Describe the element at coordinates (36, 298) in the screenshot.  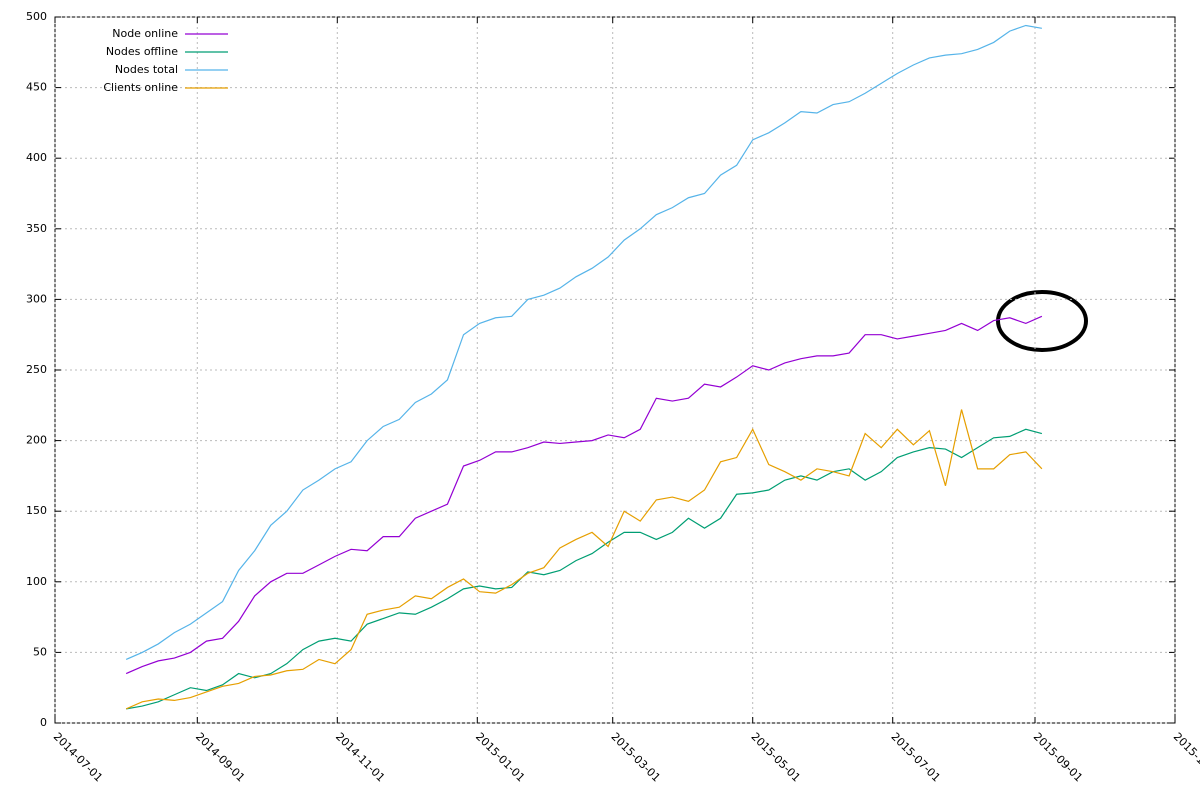
I see `y-tick-label: 300` at that location.